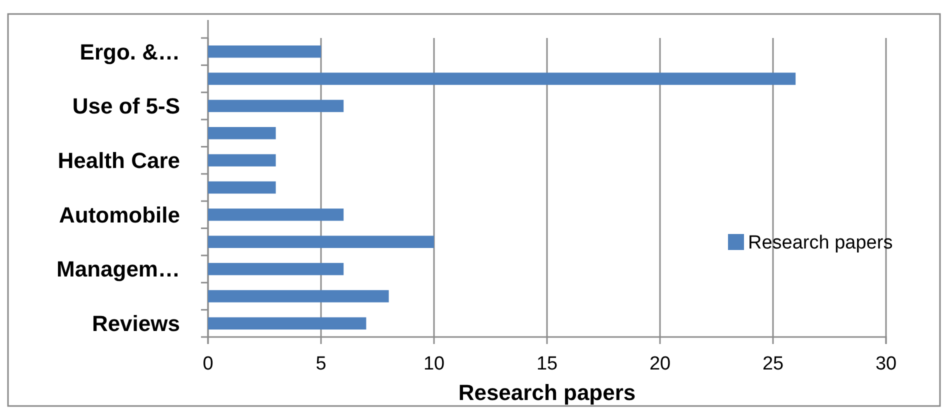 This screenshot has width=943, height=409. I want to click on y-tick-label: Health Care, so click(119, 161).